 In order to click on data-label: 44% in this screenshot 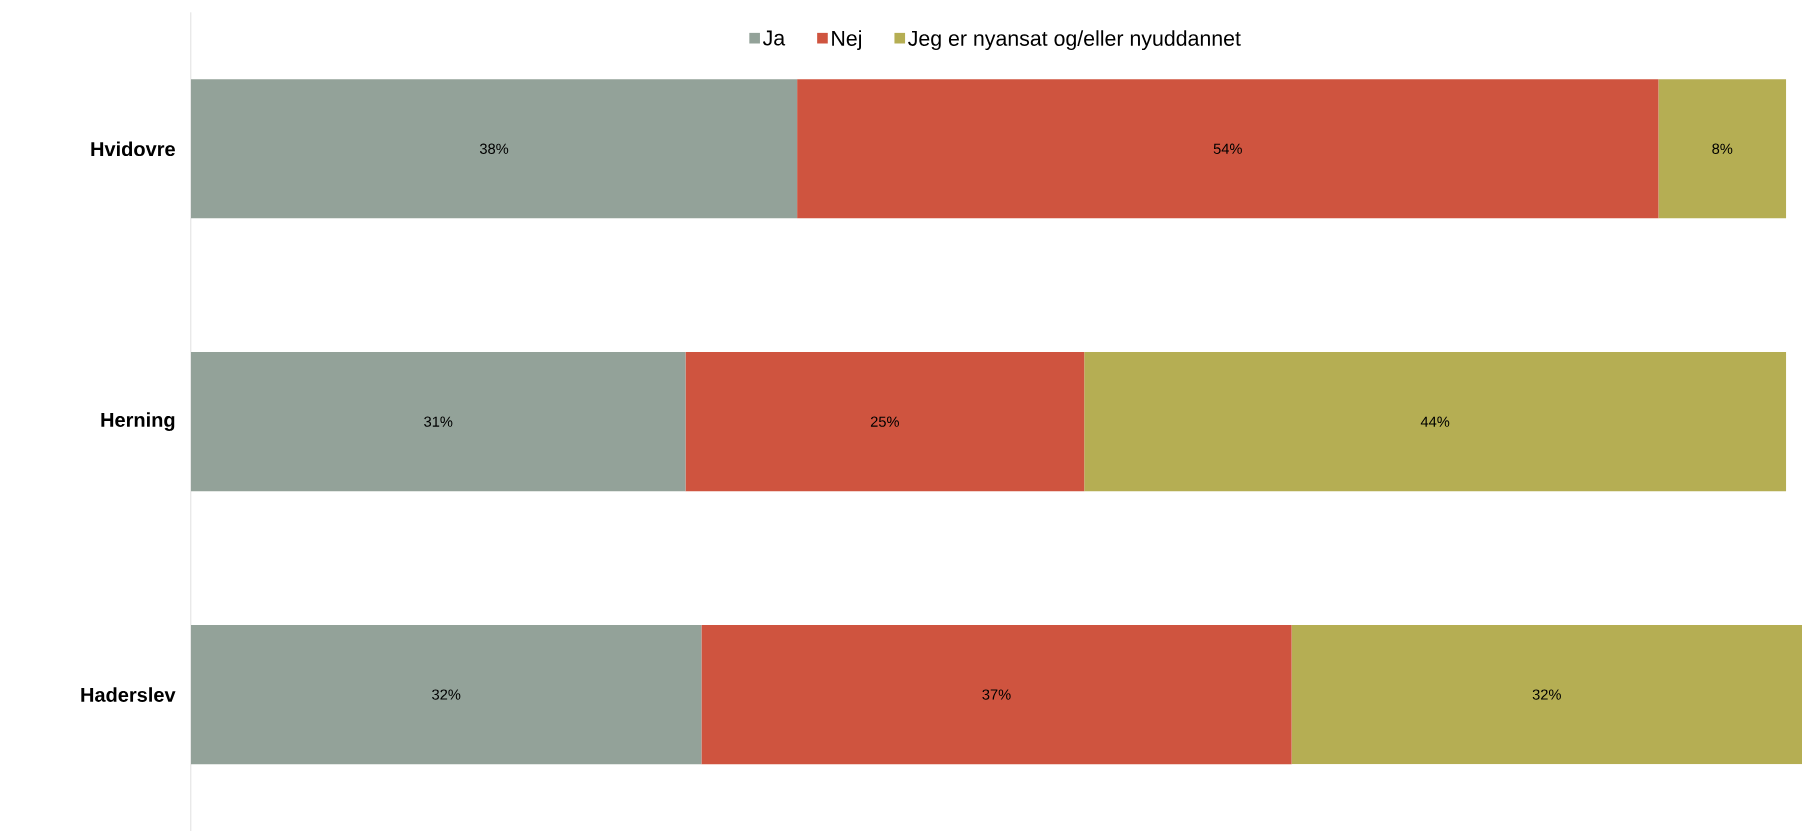, I will do `click(1435, 421)`.